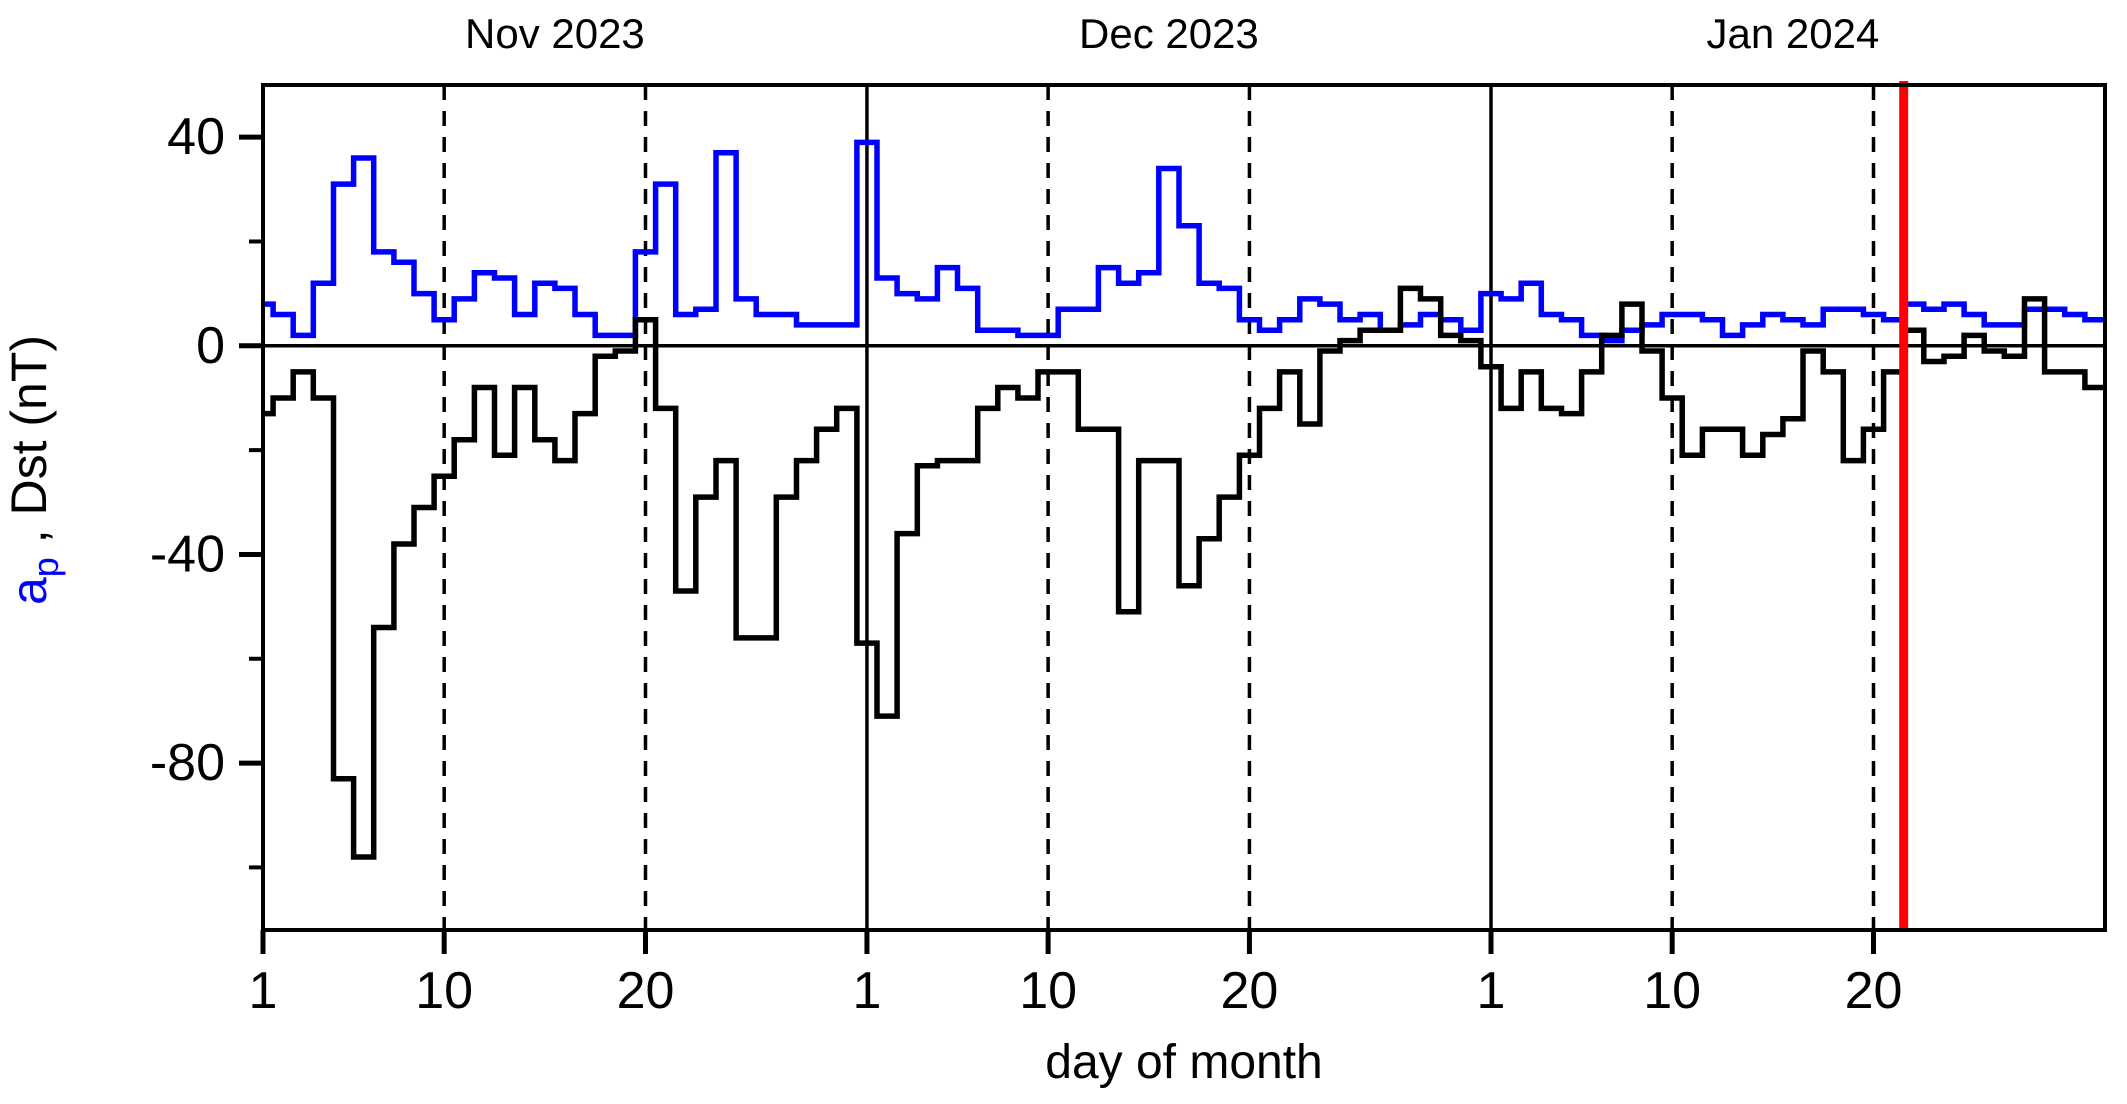  Describe the element at coordinates (555, 33) in the screenshot. I see `month-title: Nov 2023` at that location.